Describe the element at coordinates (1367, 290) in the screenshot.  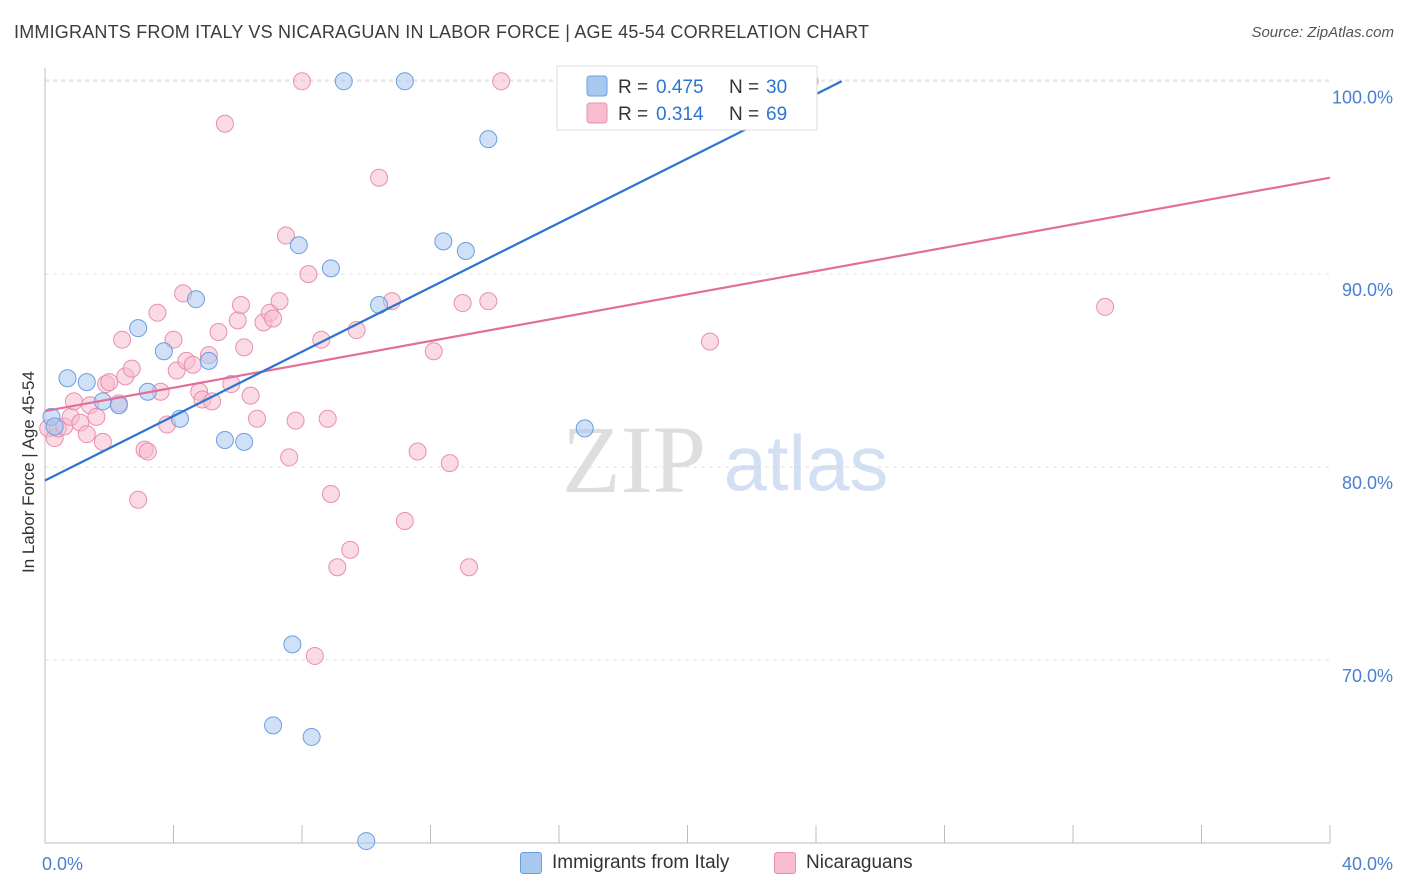
I see `y-tick-label-2: 90.0%` at that location.